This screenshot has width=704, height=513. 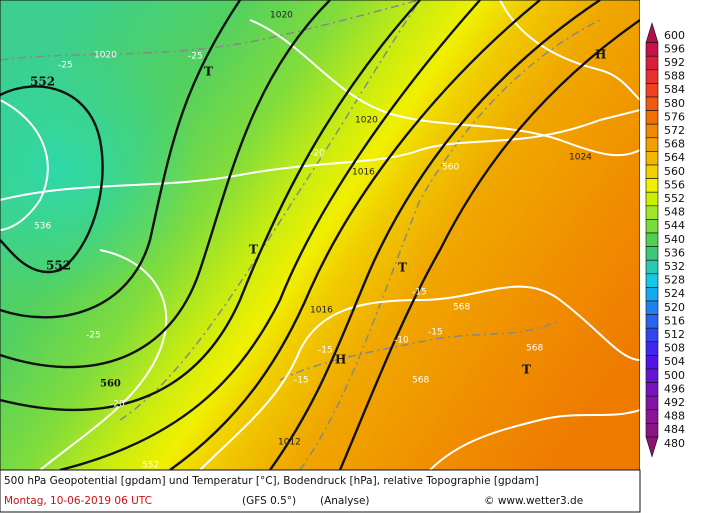 What do you see at coordinates (674, 48) in the screenshot?
I see `colorbar-label: 596` at bounding box center [674, 48].